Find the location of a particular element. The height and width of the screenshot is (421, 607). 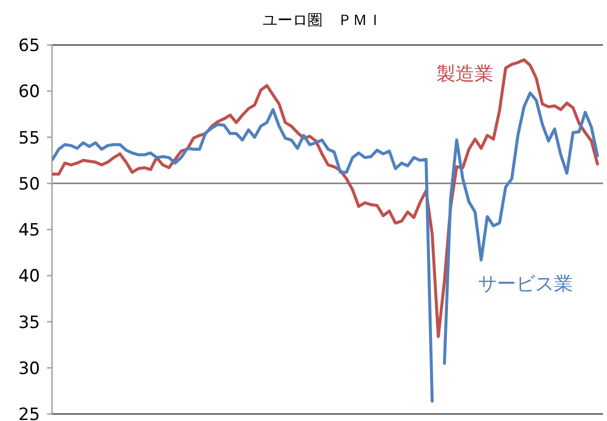

y-tick-label: 35 is located at coordinates (29, 322).